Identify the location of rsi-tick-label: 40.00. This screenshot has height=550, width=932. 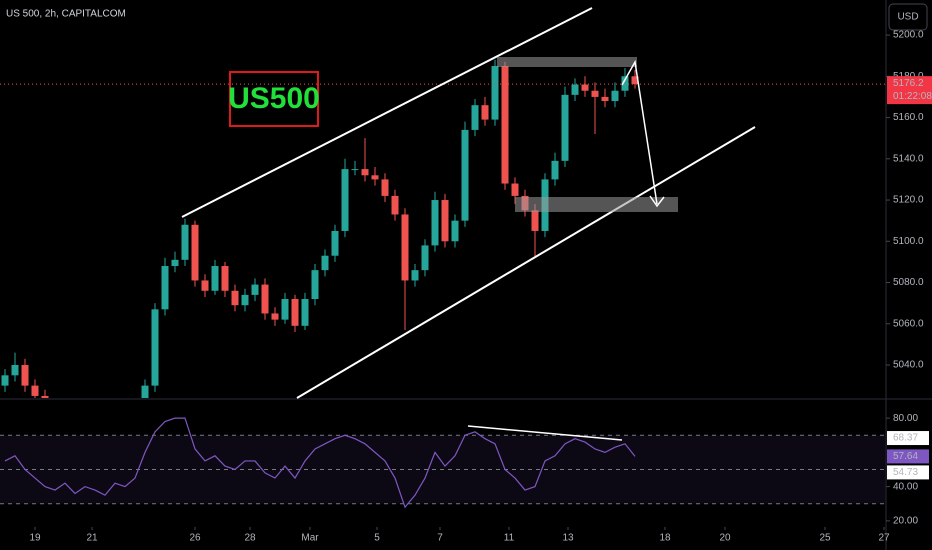
(905, 486).